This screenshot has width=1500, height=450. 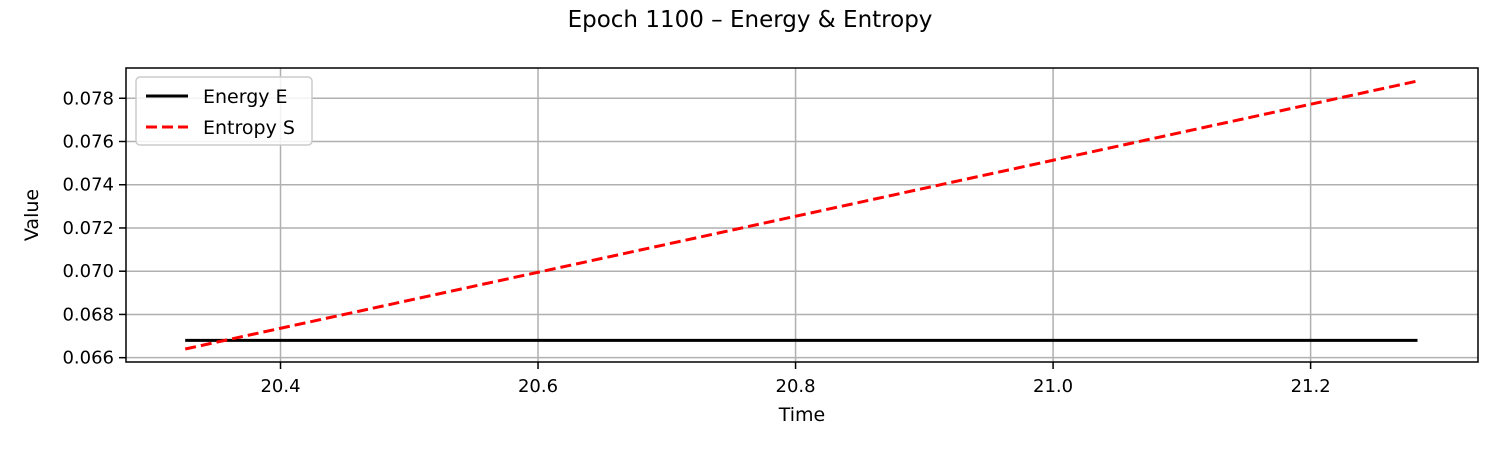 What do you see at coordinates (802, 415) in the screenshot?
I see `x-axis-title: Time` at bounding box center [802, 415].